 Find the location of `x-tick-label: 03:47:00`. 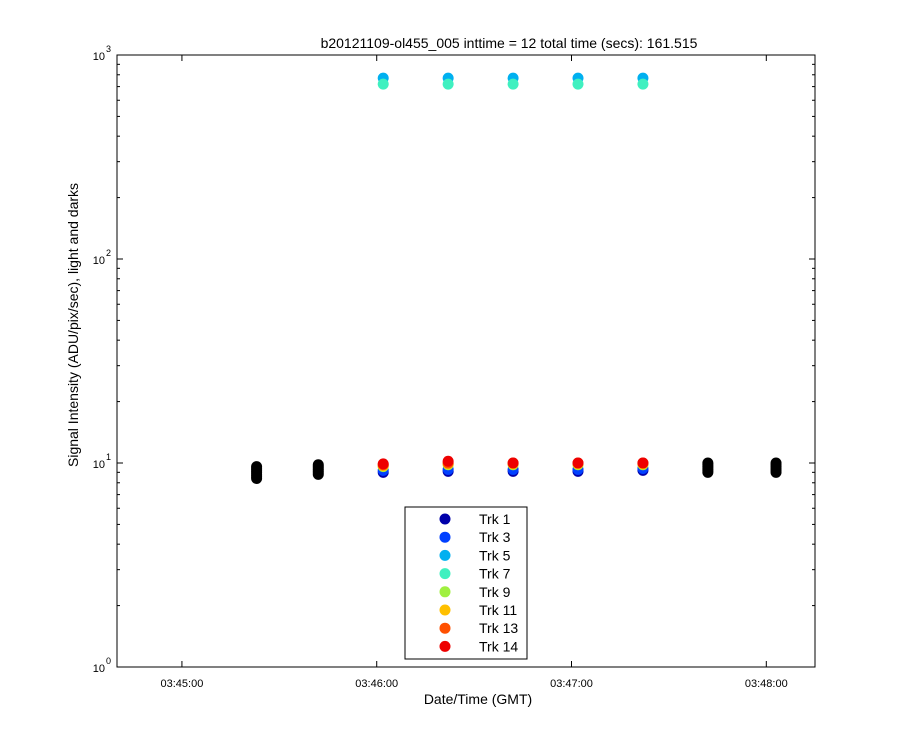

x-tick-label: 03:47:00 is located at coordinates (571, 684).